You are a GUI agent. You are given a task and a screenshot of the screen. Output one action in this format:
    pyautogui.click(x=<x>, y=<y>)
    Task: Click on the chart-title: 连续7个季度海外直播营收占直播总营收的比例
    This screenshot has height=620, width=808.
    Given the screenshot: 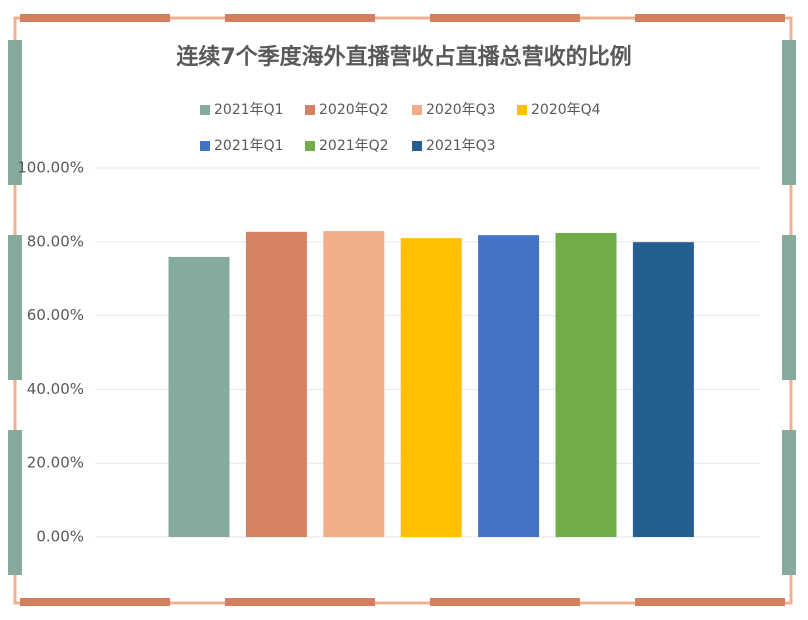 What is the action you would take?
    pyautogui.click(x=403, y=57)
    